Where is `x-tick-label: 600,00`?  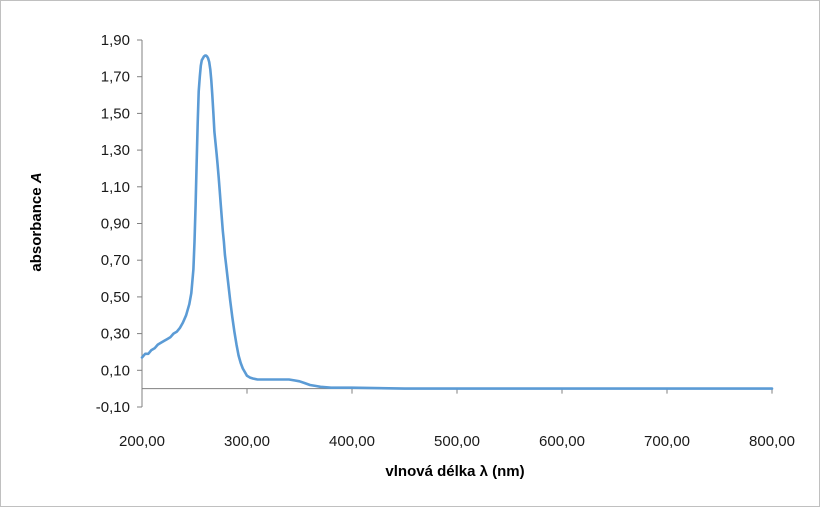
x-tick-label: 600,00 is located at coordinates (562, 441).